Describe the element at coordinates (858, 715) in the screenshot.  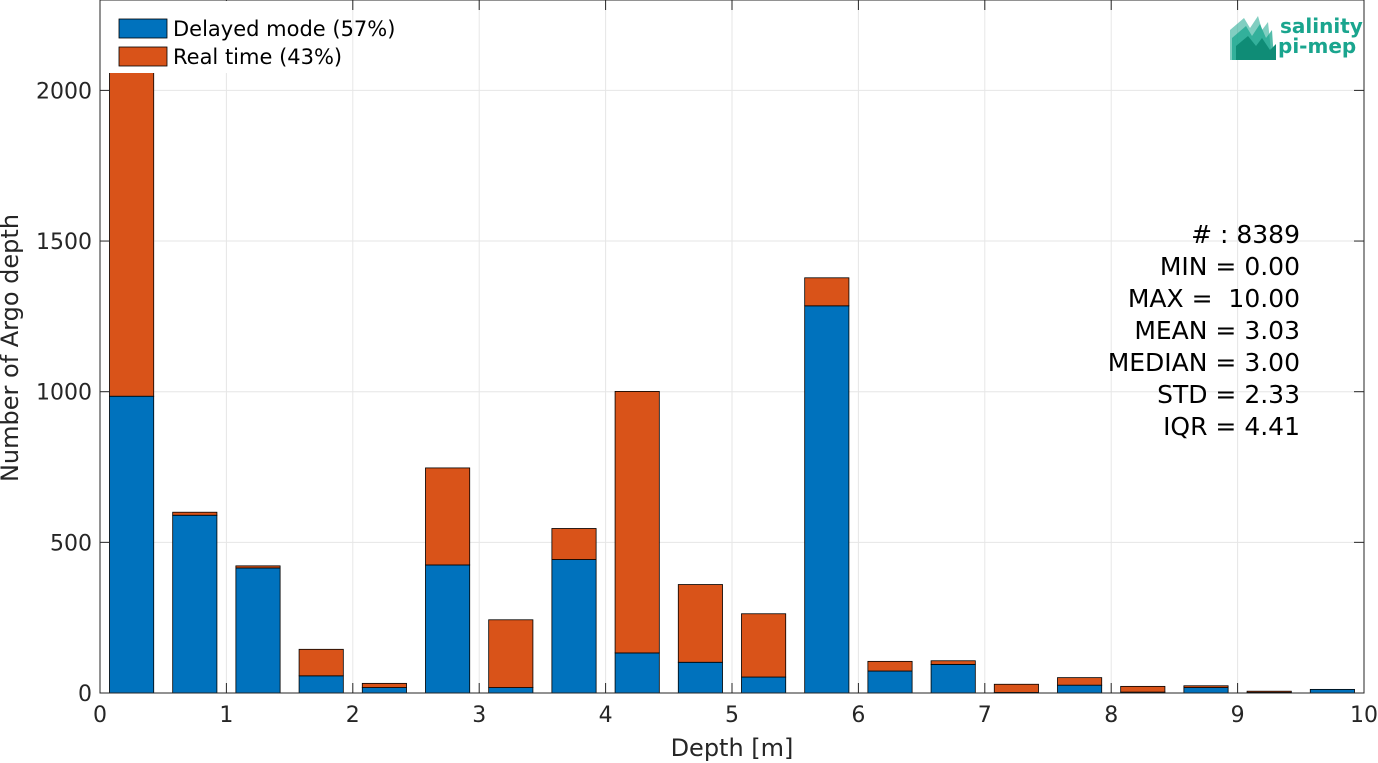
I see `x-tick-label: 6` at that location.